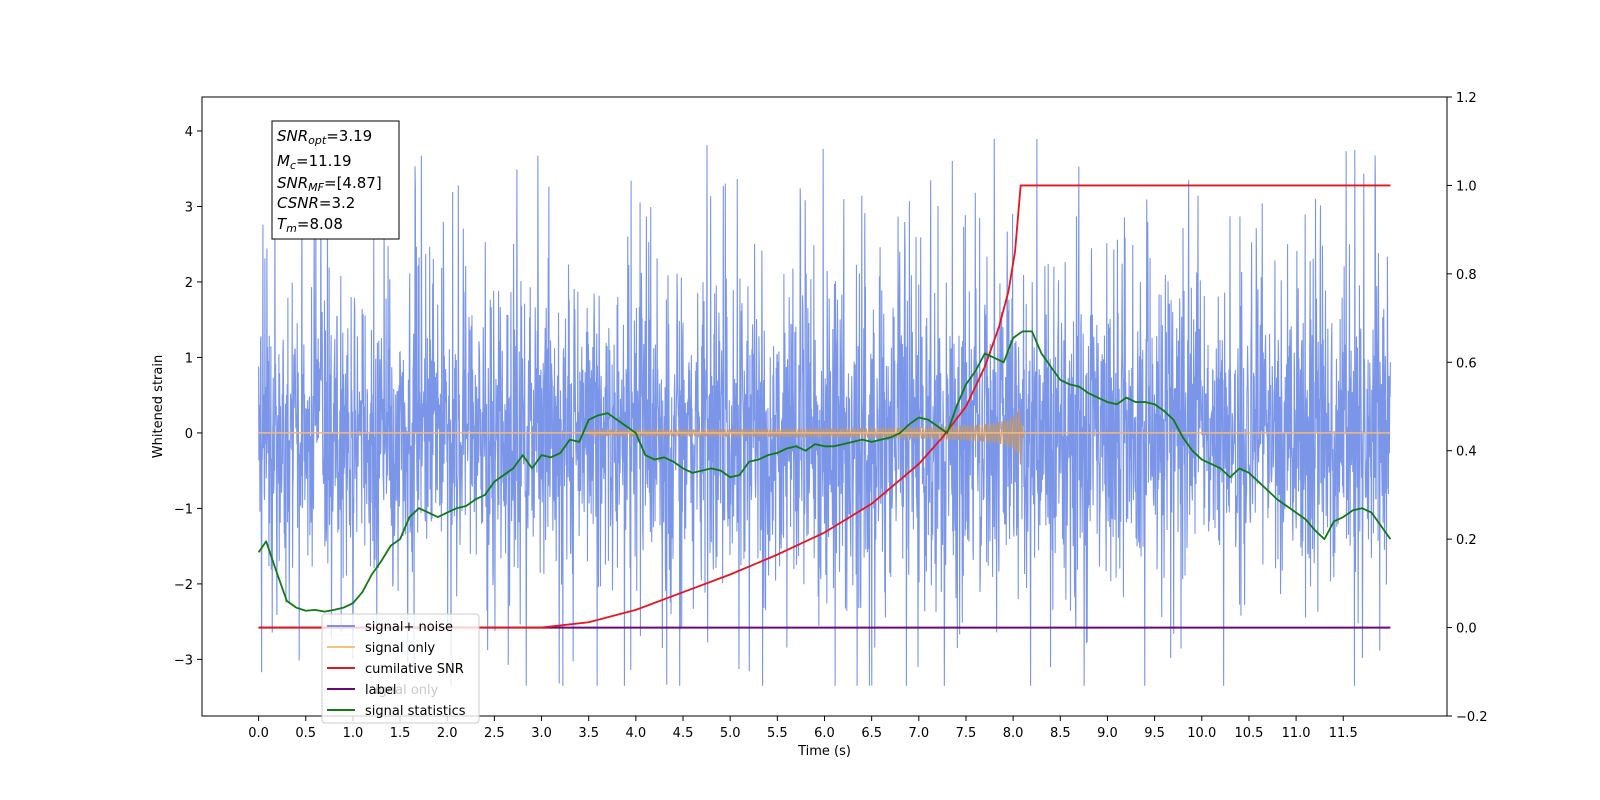 Image resolution: width=1600 pixels, height=800 pixels. What do you see at coordinates (730, 733) in the screenshot?
I see `x-tick-label: 5.0` at bounding box center [730, 733].